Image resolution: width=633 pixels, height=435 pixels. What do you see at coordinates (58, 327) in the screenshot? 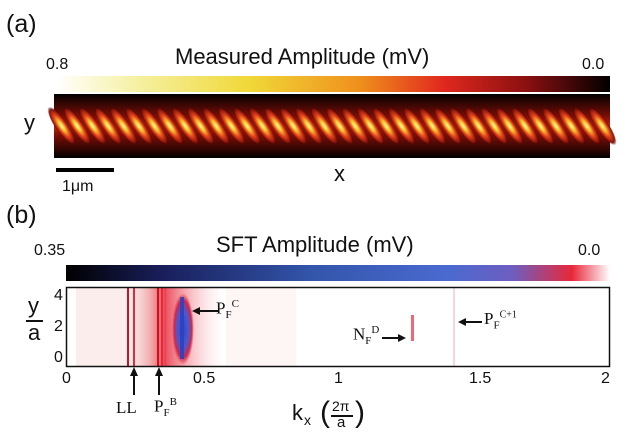
I see `y-tick-2: 2` at bounding box center [58, 327].